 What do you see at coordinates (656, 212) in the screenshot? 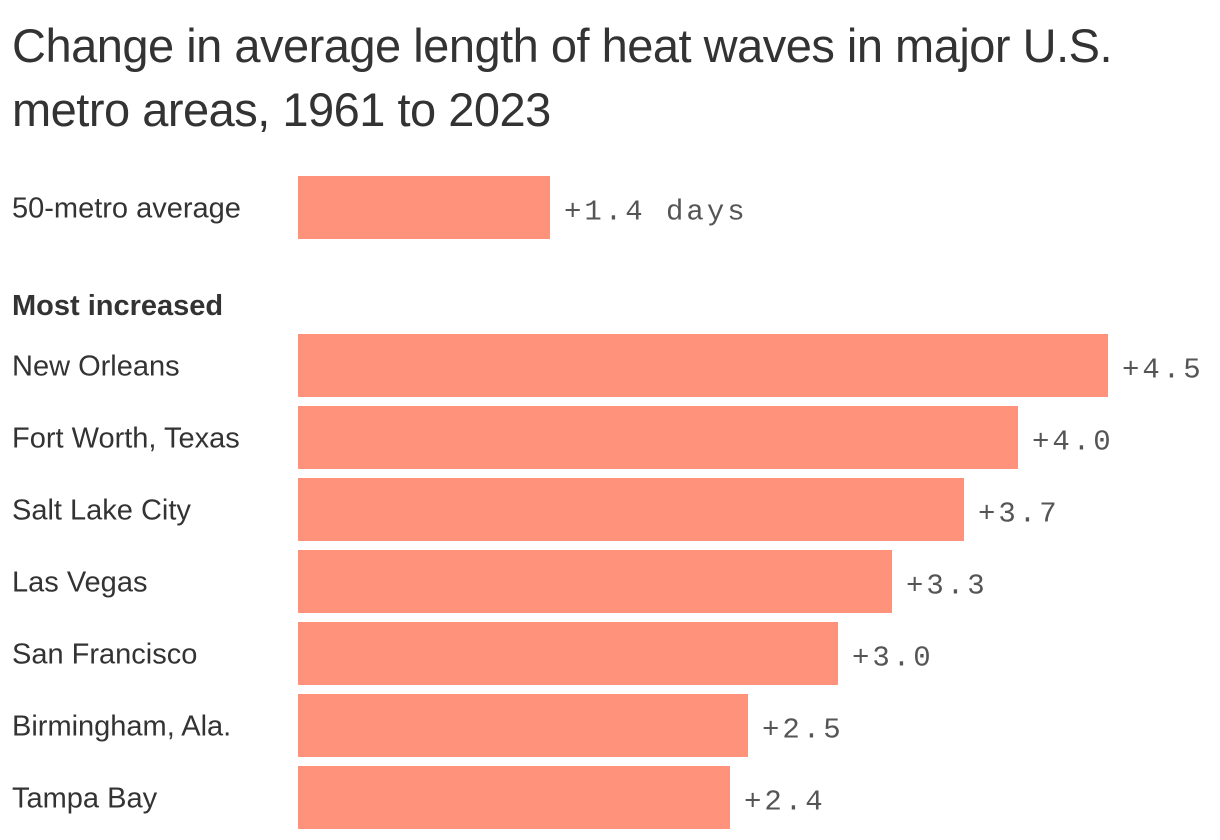
I see `average-value-label: +1.4 days` at bounding box center [656, 212].